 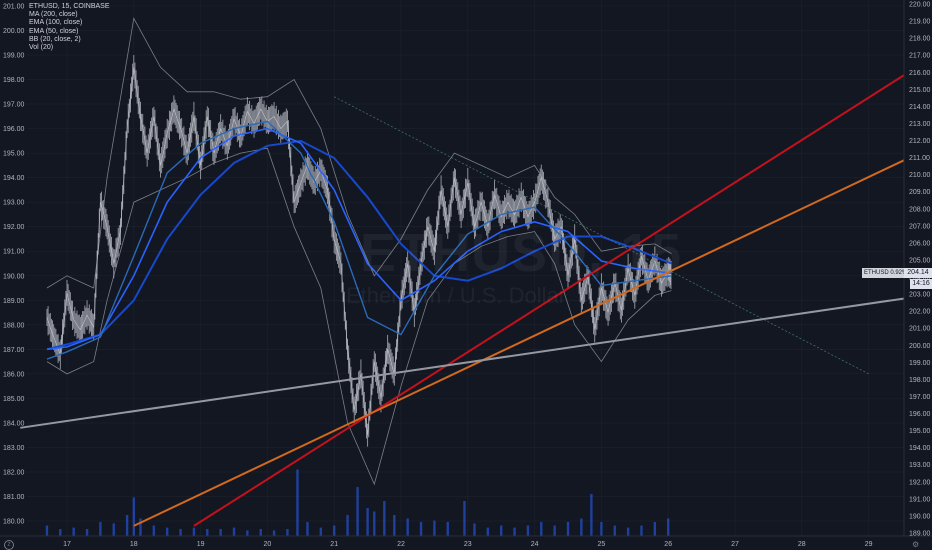 What do you see at coordinates (920, 329) in the screenshot?
I see `right-axis-label: 201.00` at bounding box center [920, 329].